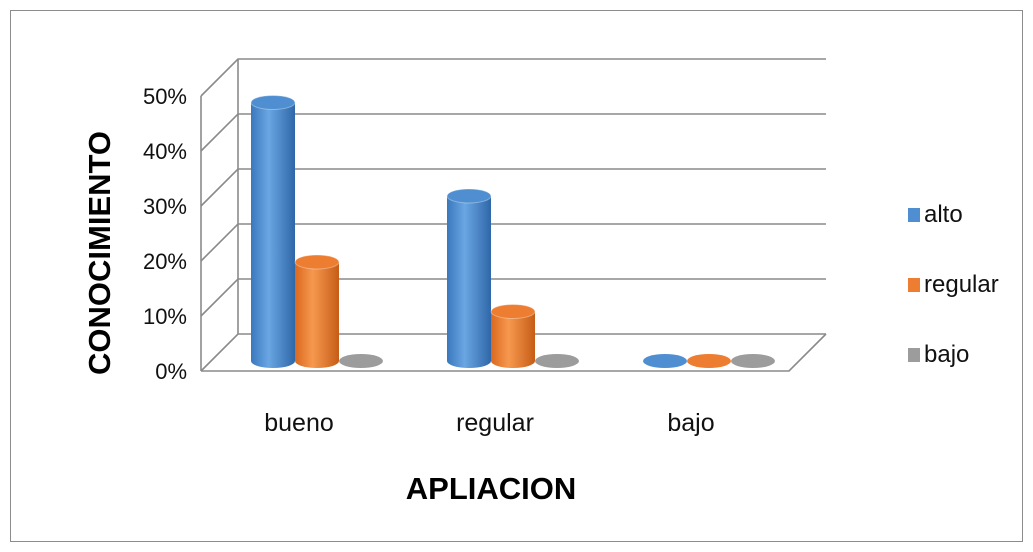 This screenshot has width=1033, height=552. Describe the element at coordinates (165, 151) in the screenshot. I see `y-tick-label: 40%` at that location.